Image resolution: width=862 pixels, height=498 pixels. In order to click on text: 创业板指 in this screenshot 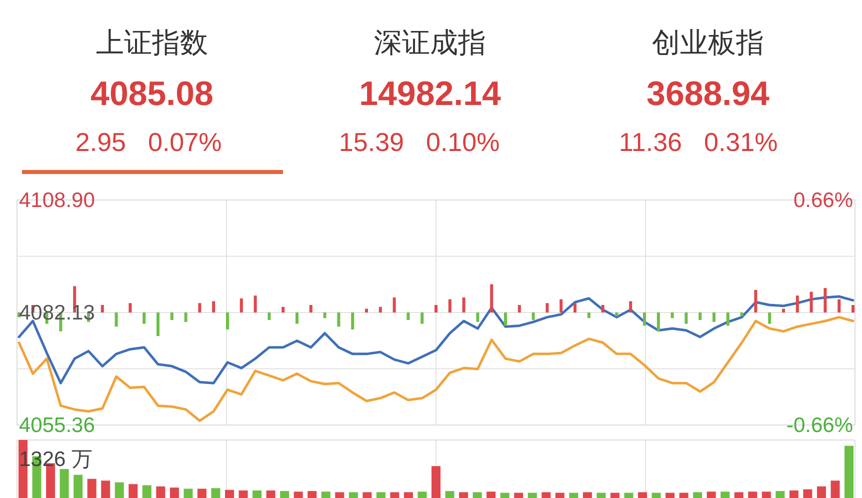, I will do `click(708, 42)`.